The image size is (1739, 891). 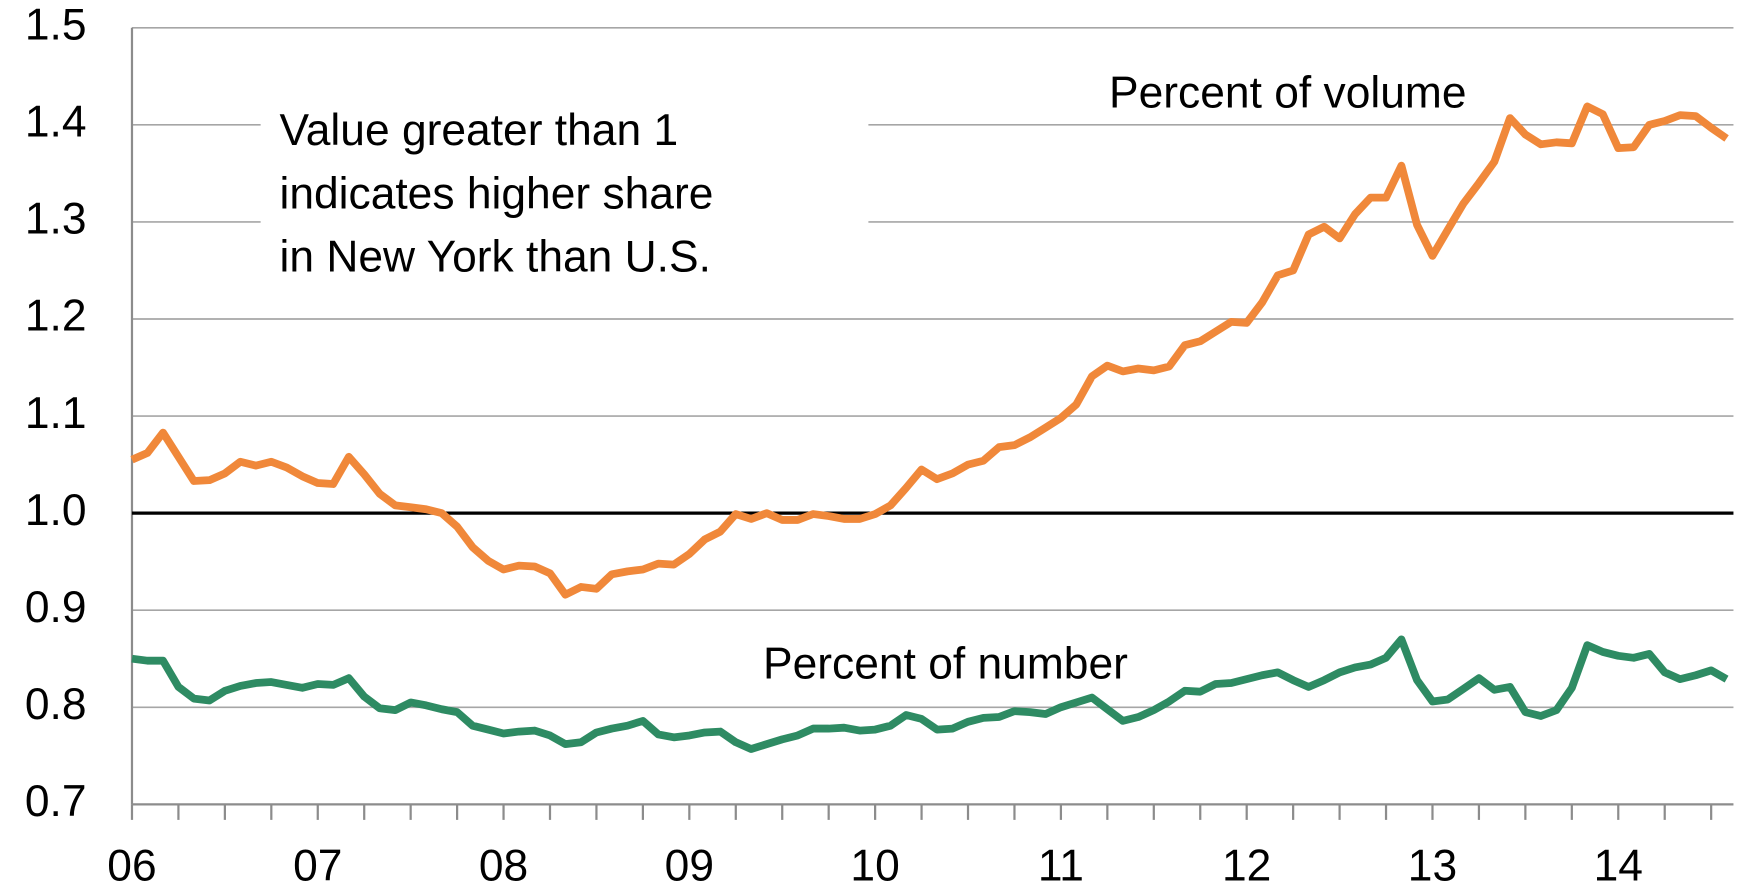 I want to click on annotation: Value greater than 1, so click(x=478, y=130).